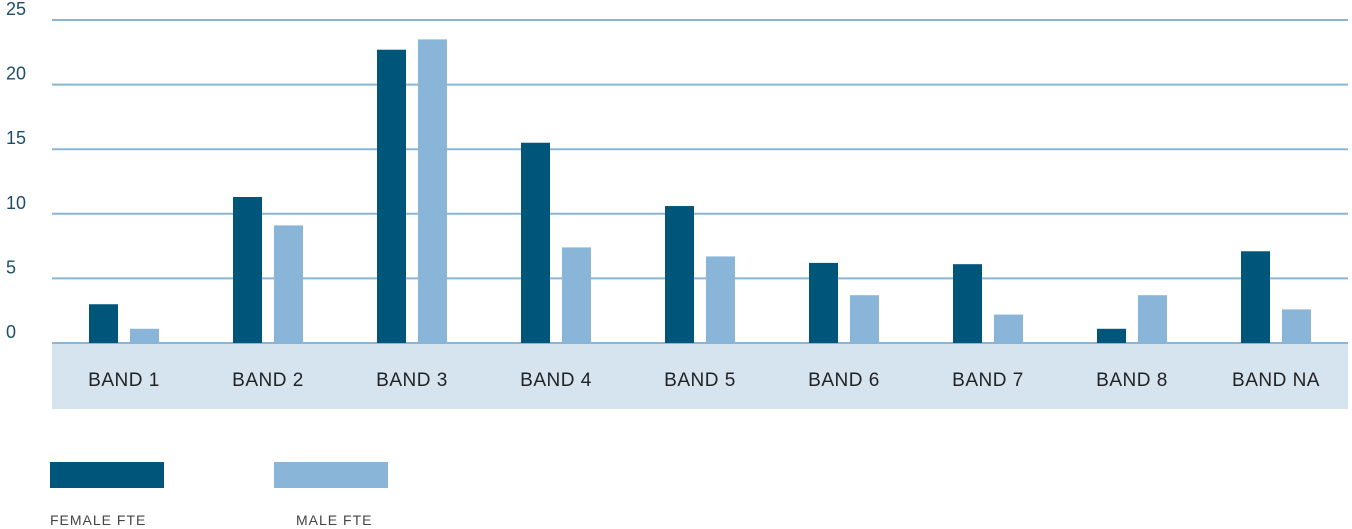 The height and width of the screenshot is (529, 1352). What do you see at coordinates (16, 171) in the screenshot?
I see `y-axis-ticks: 0 5 10 15 20 25` at bounding box center [16, 171].